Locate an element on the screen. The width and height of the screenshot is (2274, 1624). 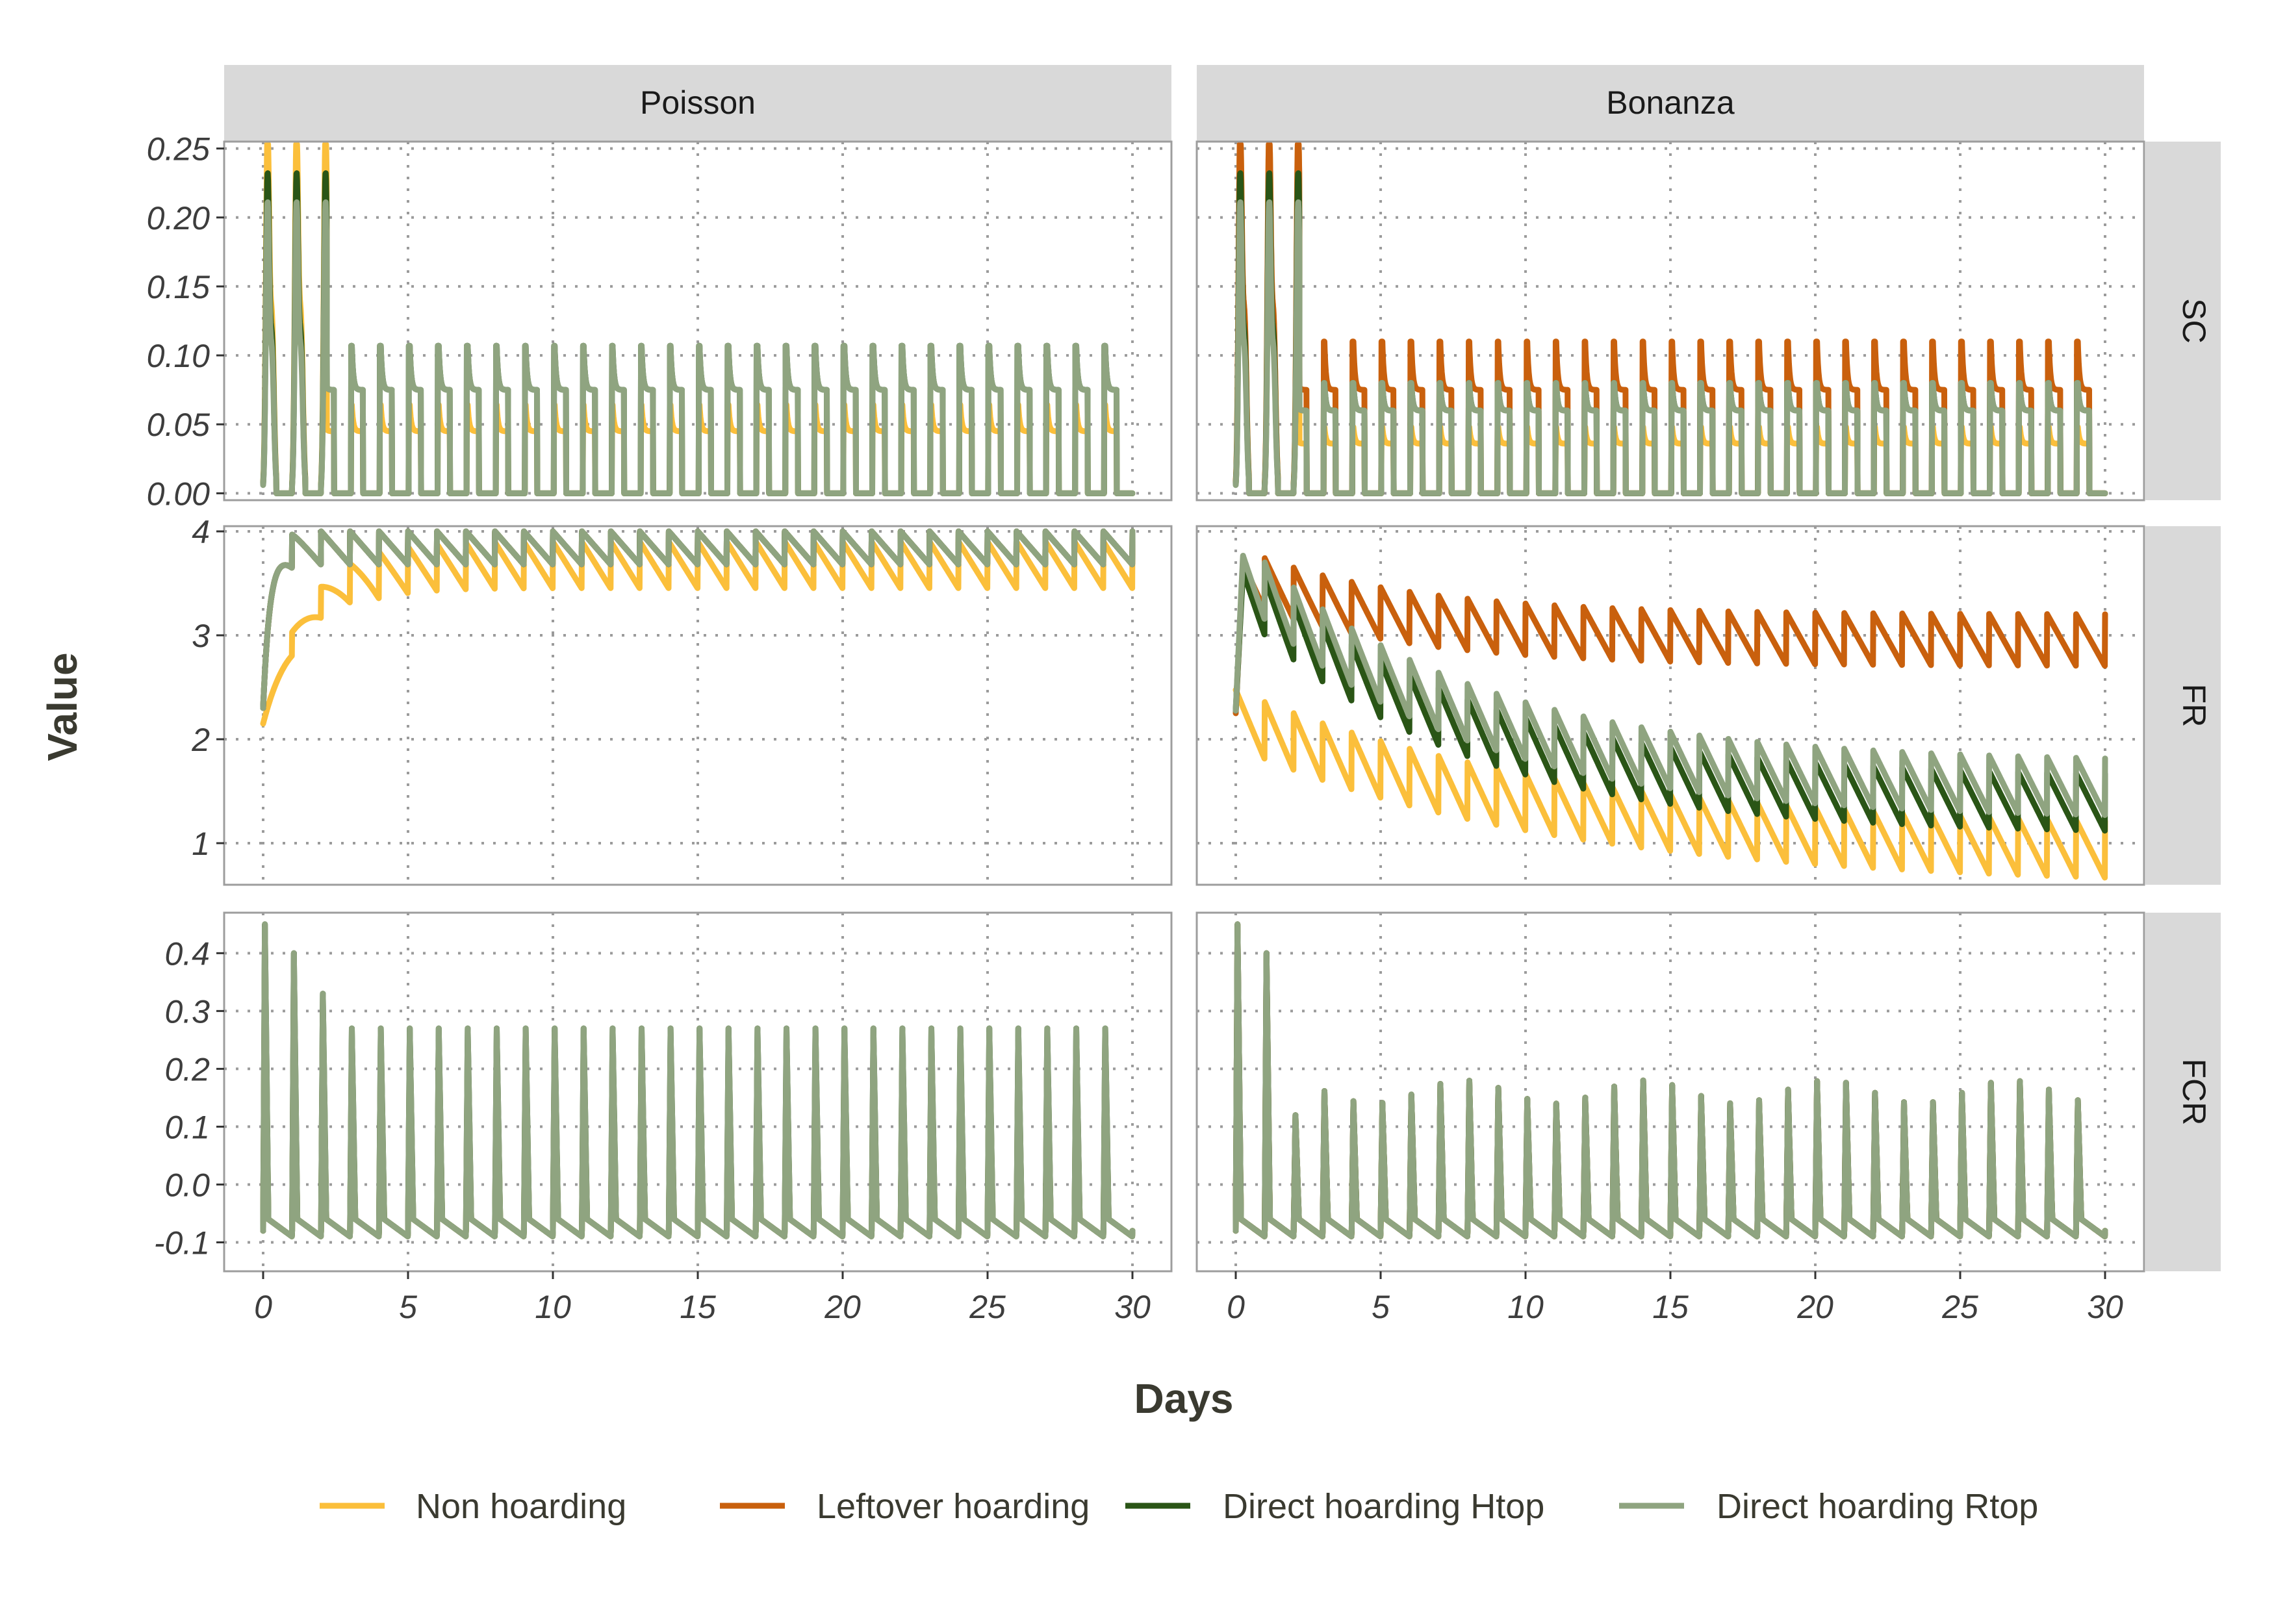
legend-label-direct-hoarding-rtop: Direct hoarding Rtop is located at coordinates (1877, 1506).